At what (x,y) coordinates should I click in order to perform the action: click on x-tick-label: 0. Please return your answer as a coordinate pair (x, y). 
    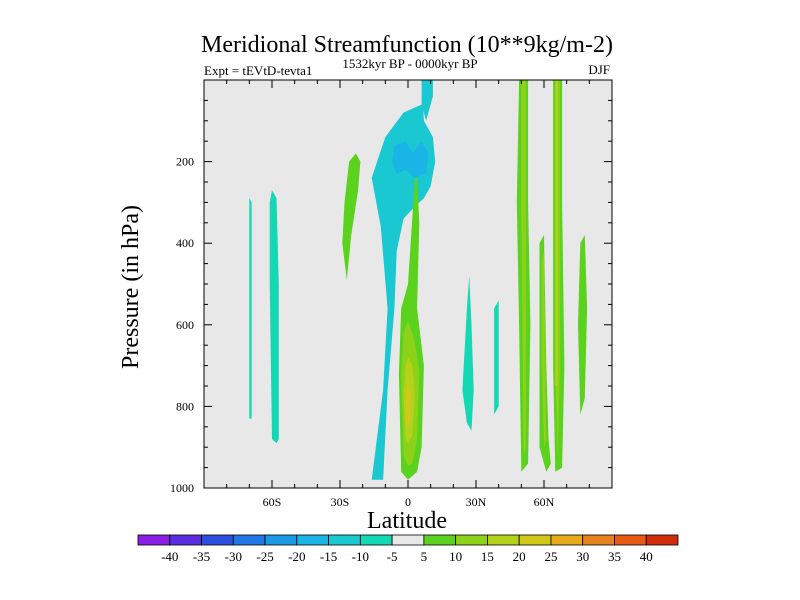
    Looking at the image, I should click on (408, 502).